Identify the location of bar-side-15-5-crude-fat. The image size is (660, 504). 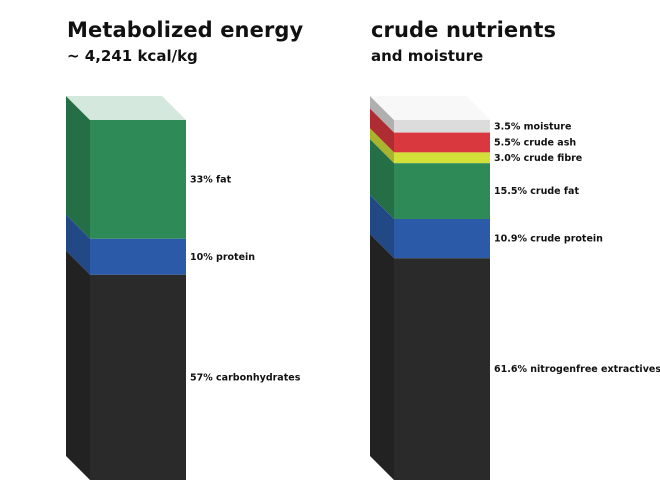
(382, 179).